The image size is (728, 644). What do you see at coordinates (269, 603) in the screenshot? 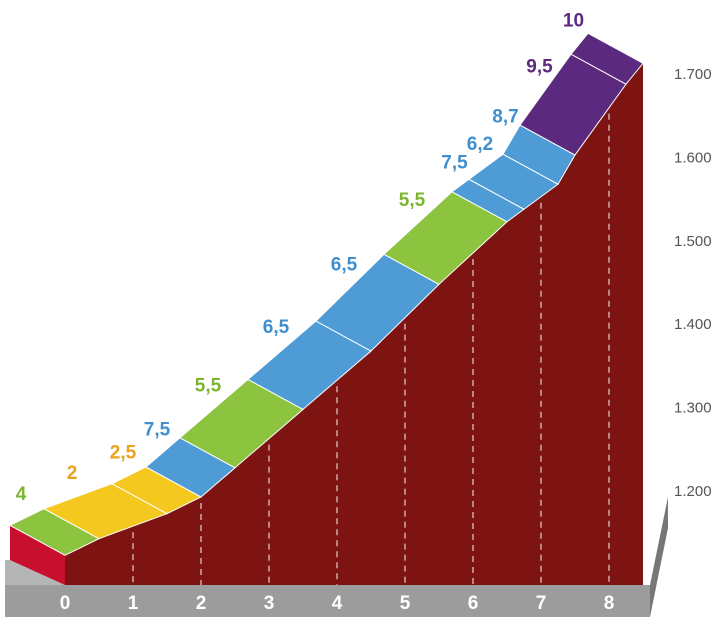
I see `x-tick-label: 3` at bounding box center [269, 603].